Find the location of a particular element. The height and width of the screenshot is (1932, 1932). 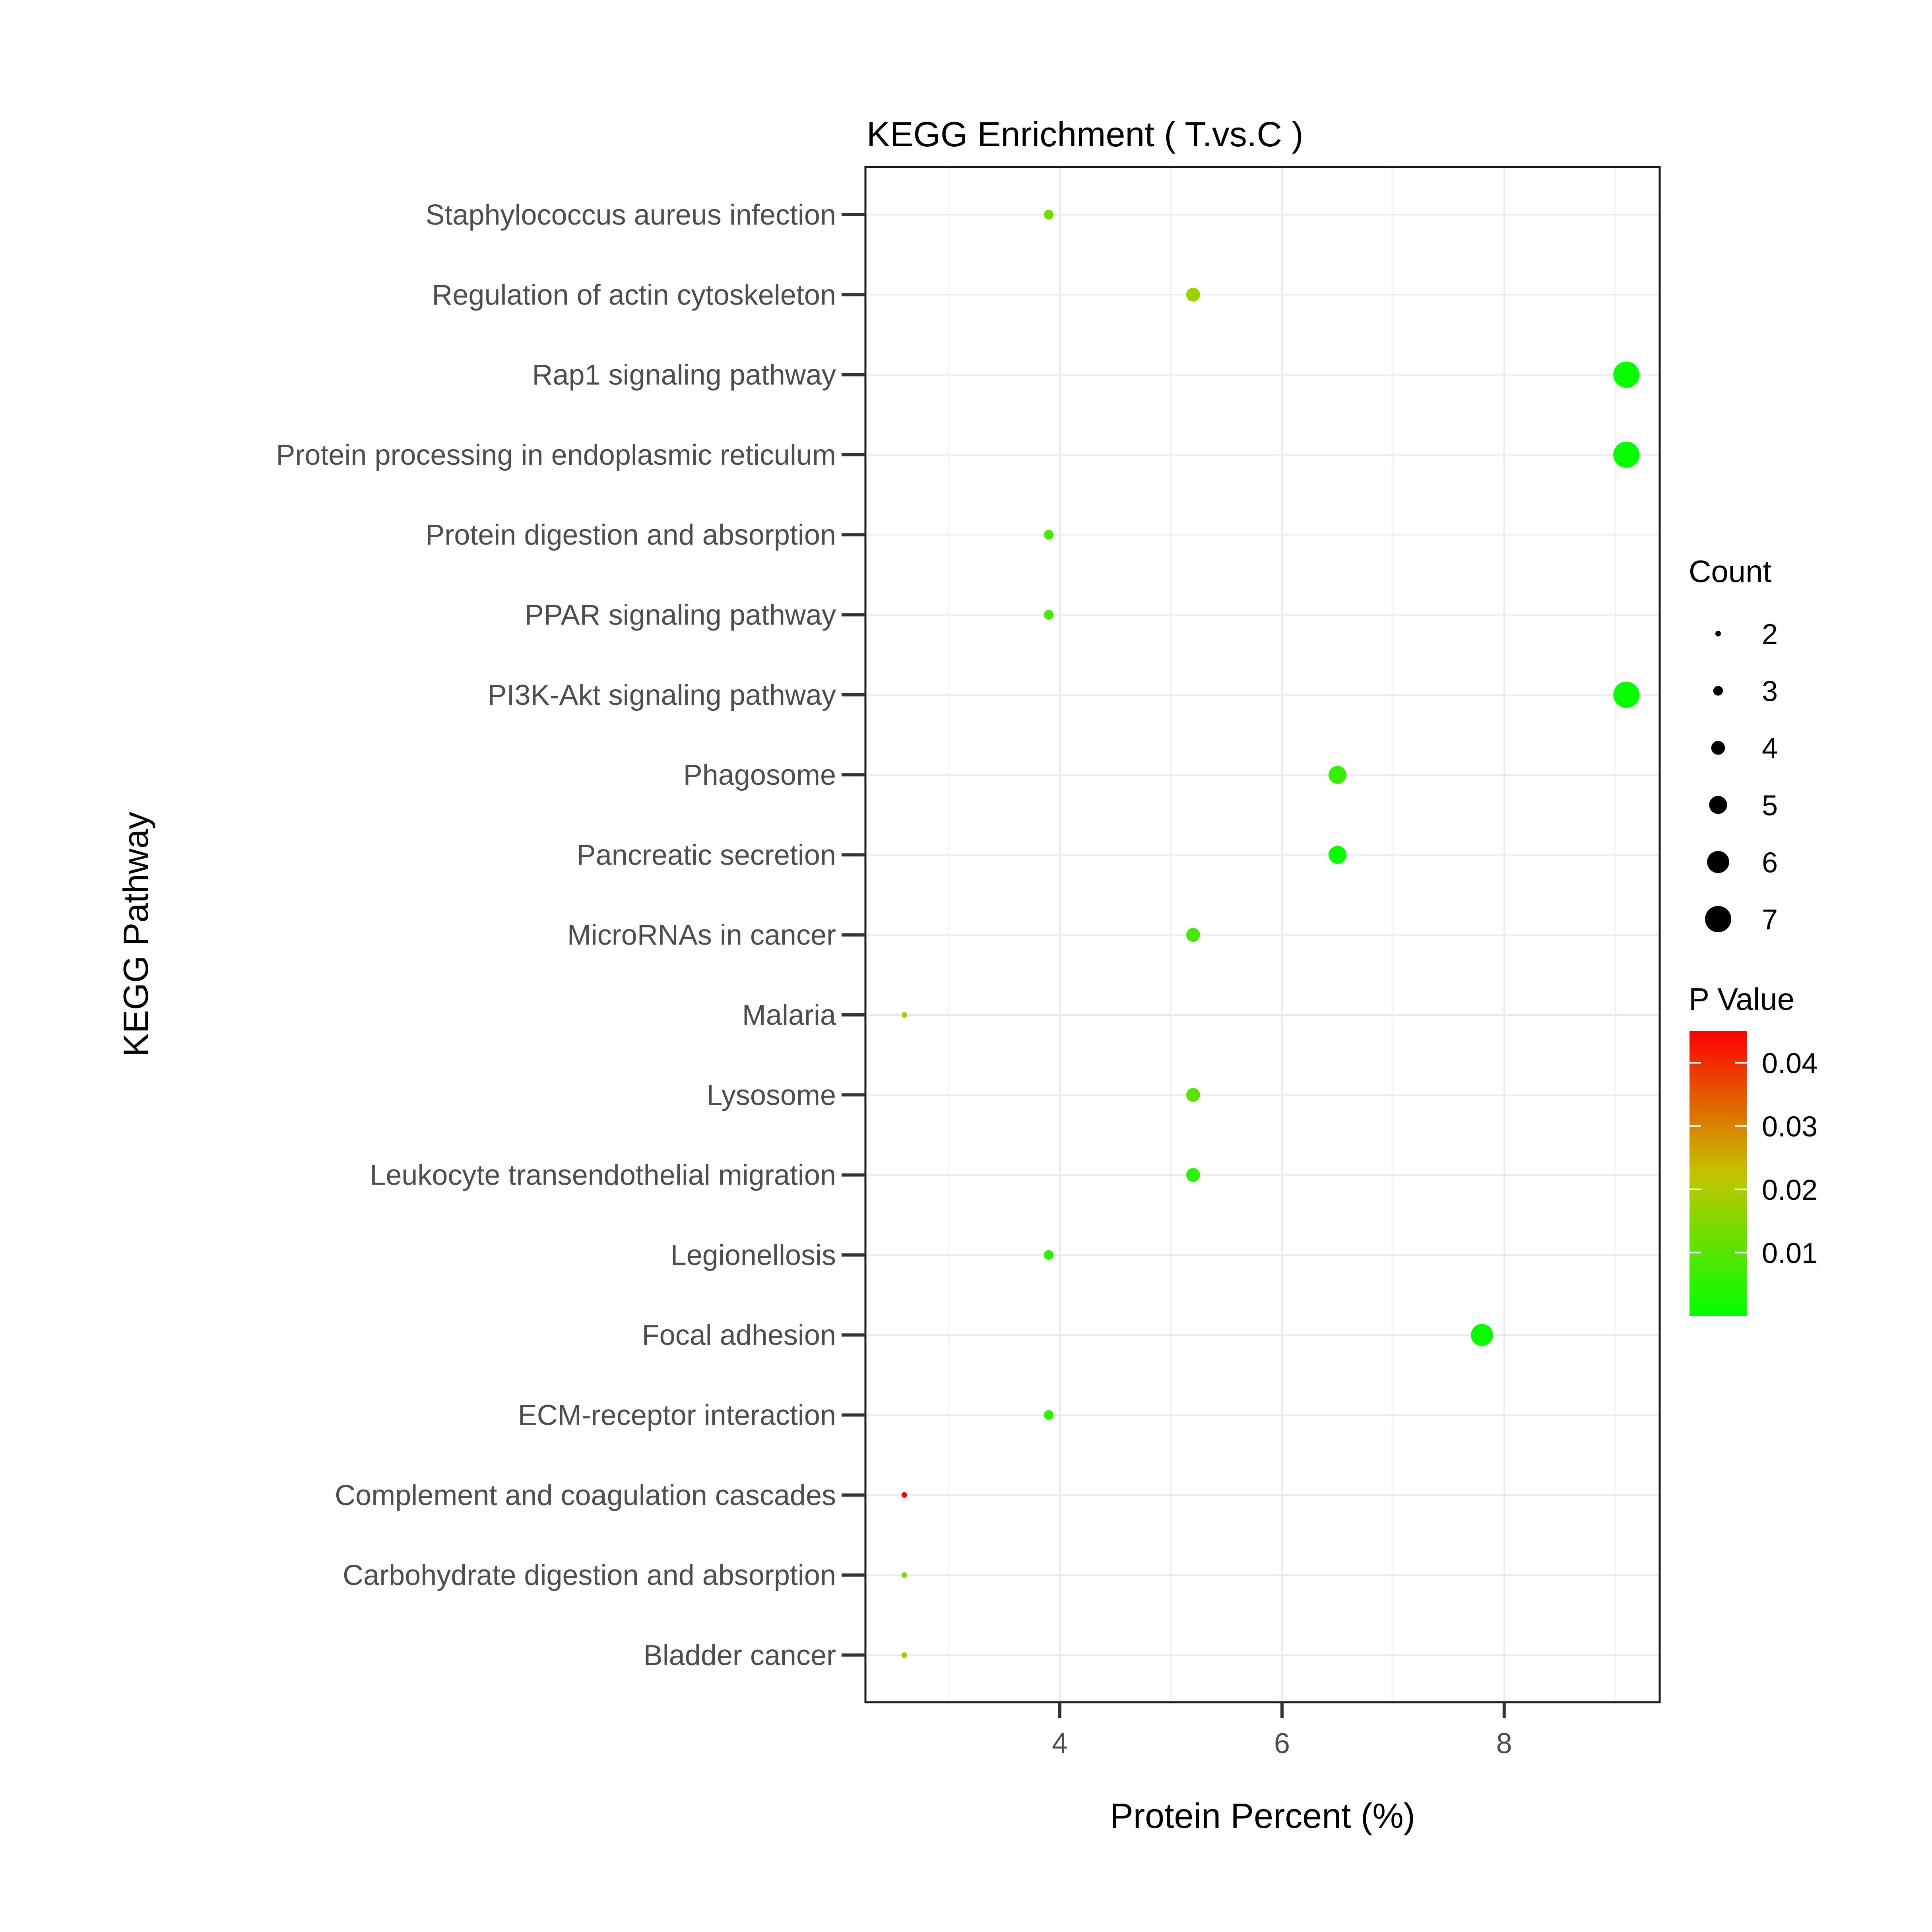

pvalue-legend-label: 0.01 is located at coordinates (1790, 1253).